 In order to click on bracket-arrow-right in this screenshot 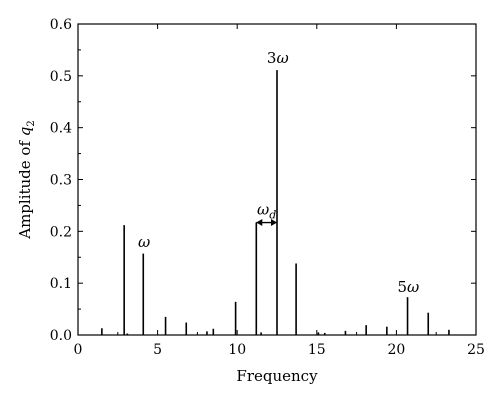, I will do `click(274, 223)`.